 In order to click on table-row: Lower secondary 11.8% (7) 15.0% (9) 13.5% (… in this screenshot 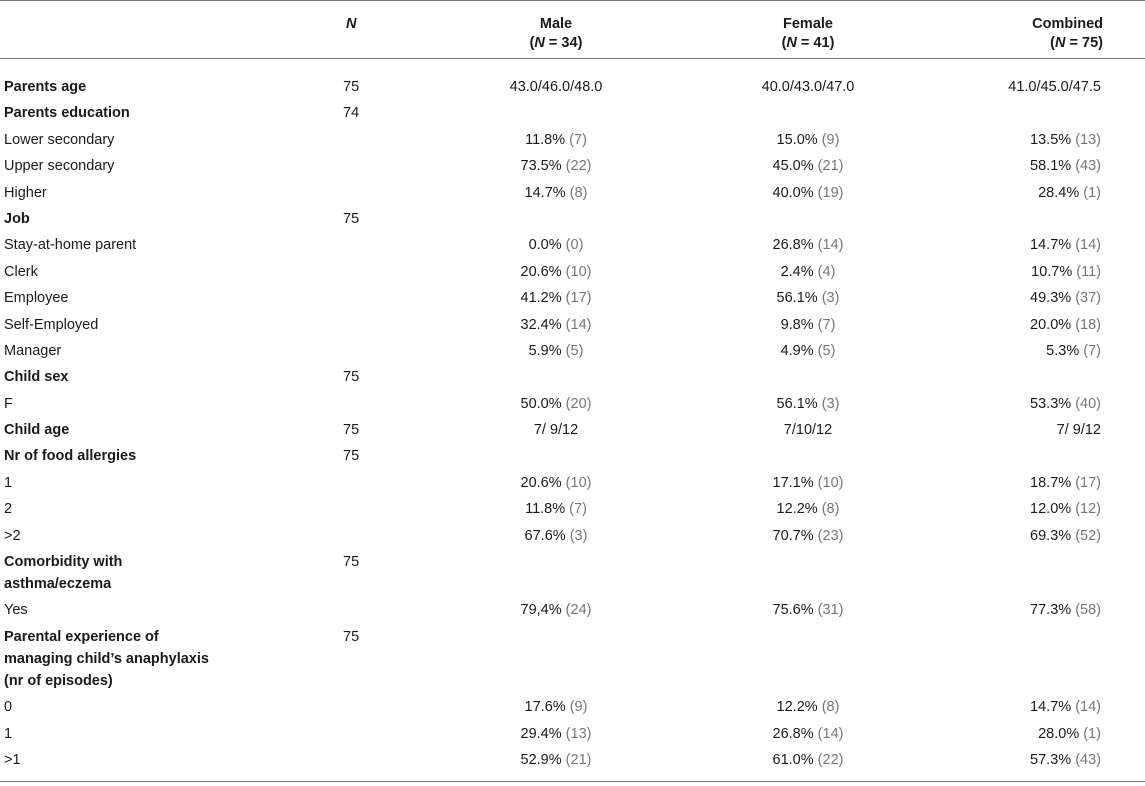, I will do `click(572, 140)`.